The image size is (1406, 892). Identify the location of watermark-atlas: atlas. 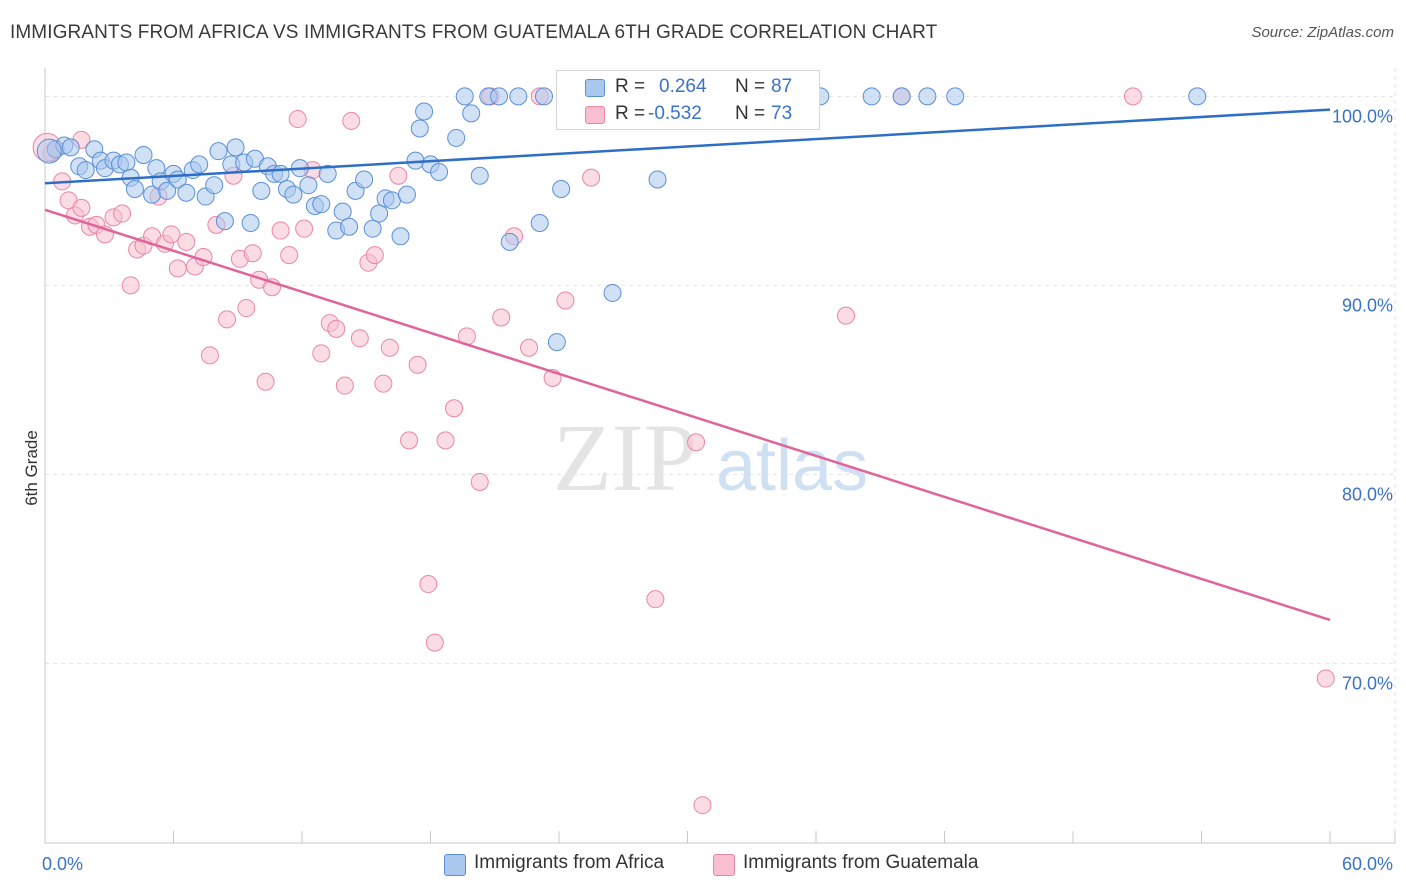
(792, 466).